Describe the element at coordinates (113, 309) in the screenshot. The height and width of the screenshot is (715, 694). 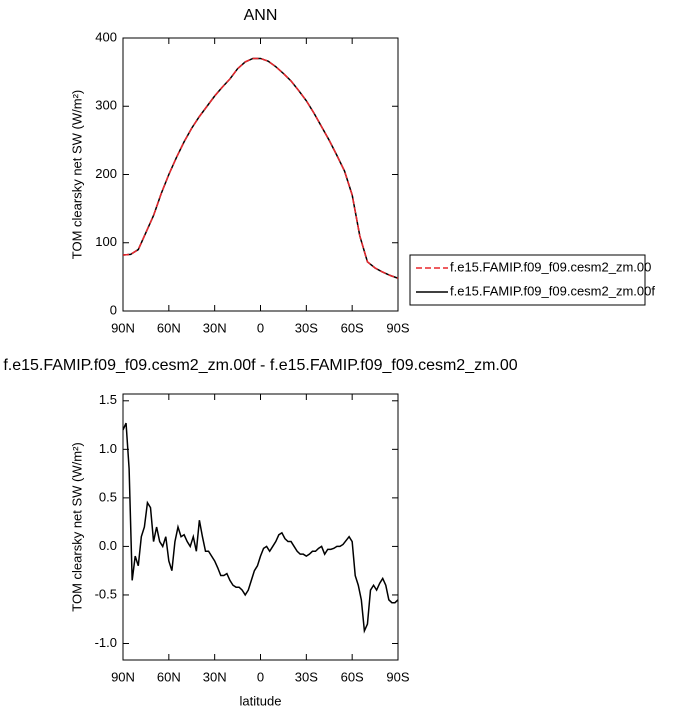
I see `y-tick-label: 0` at that location.